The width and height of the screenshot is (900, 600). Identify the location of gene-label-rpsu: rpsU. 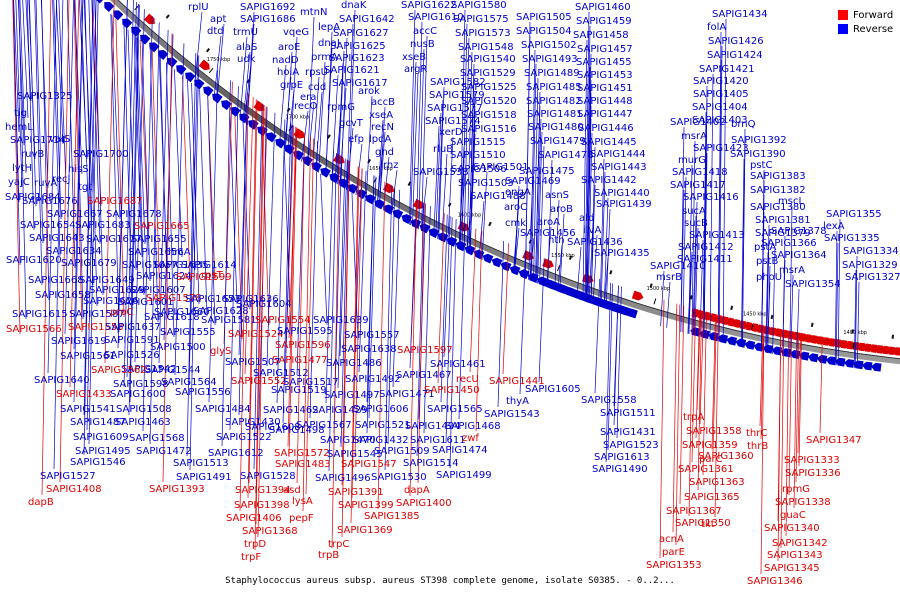
(316, 72).